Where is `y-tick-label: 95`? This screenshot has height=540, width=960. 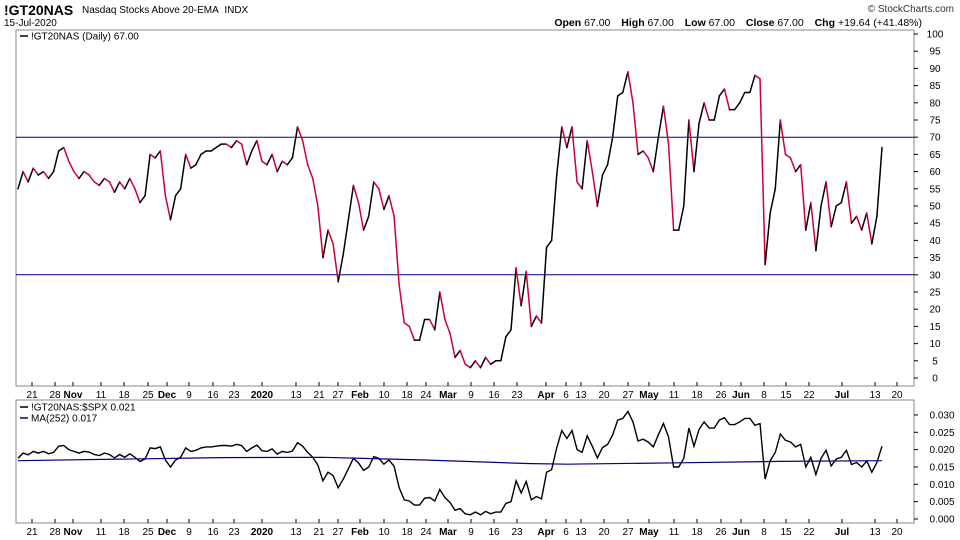 y-tick-label: 95 is located at coordinates (935, 52).